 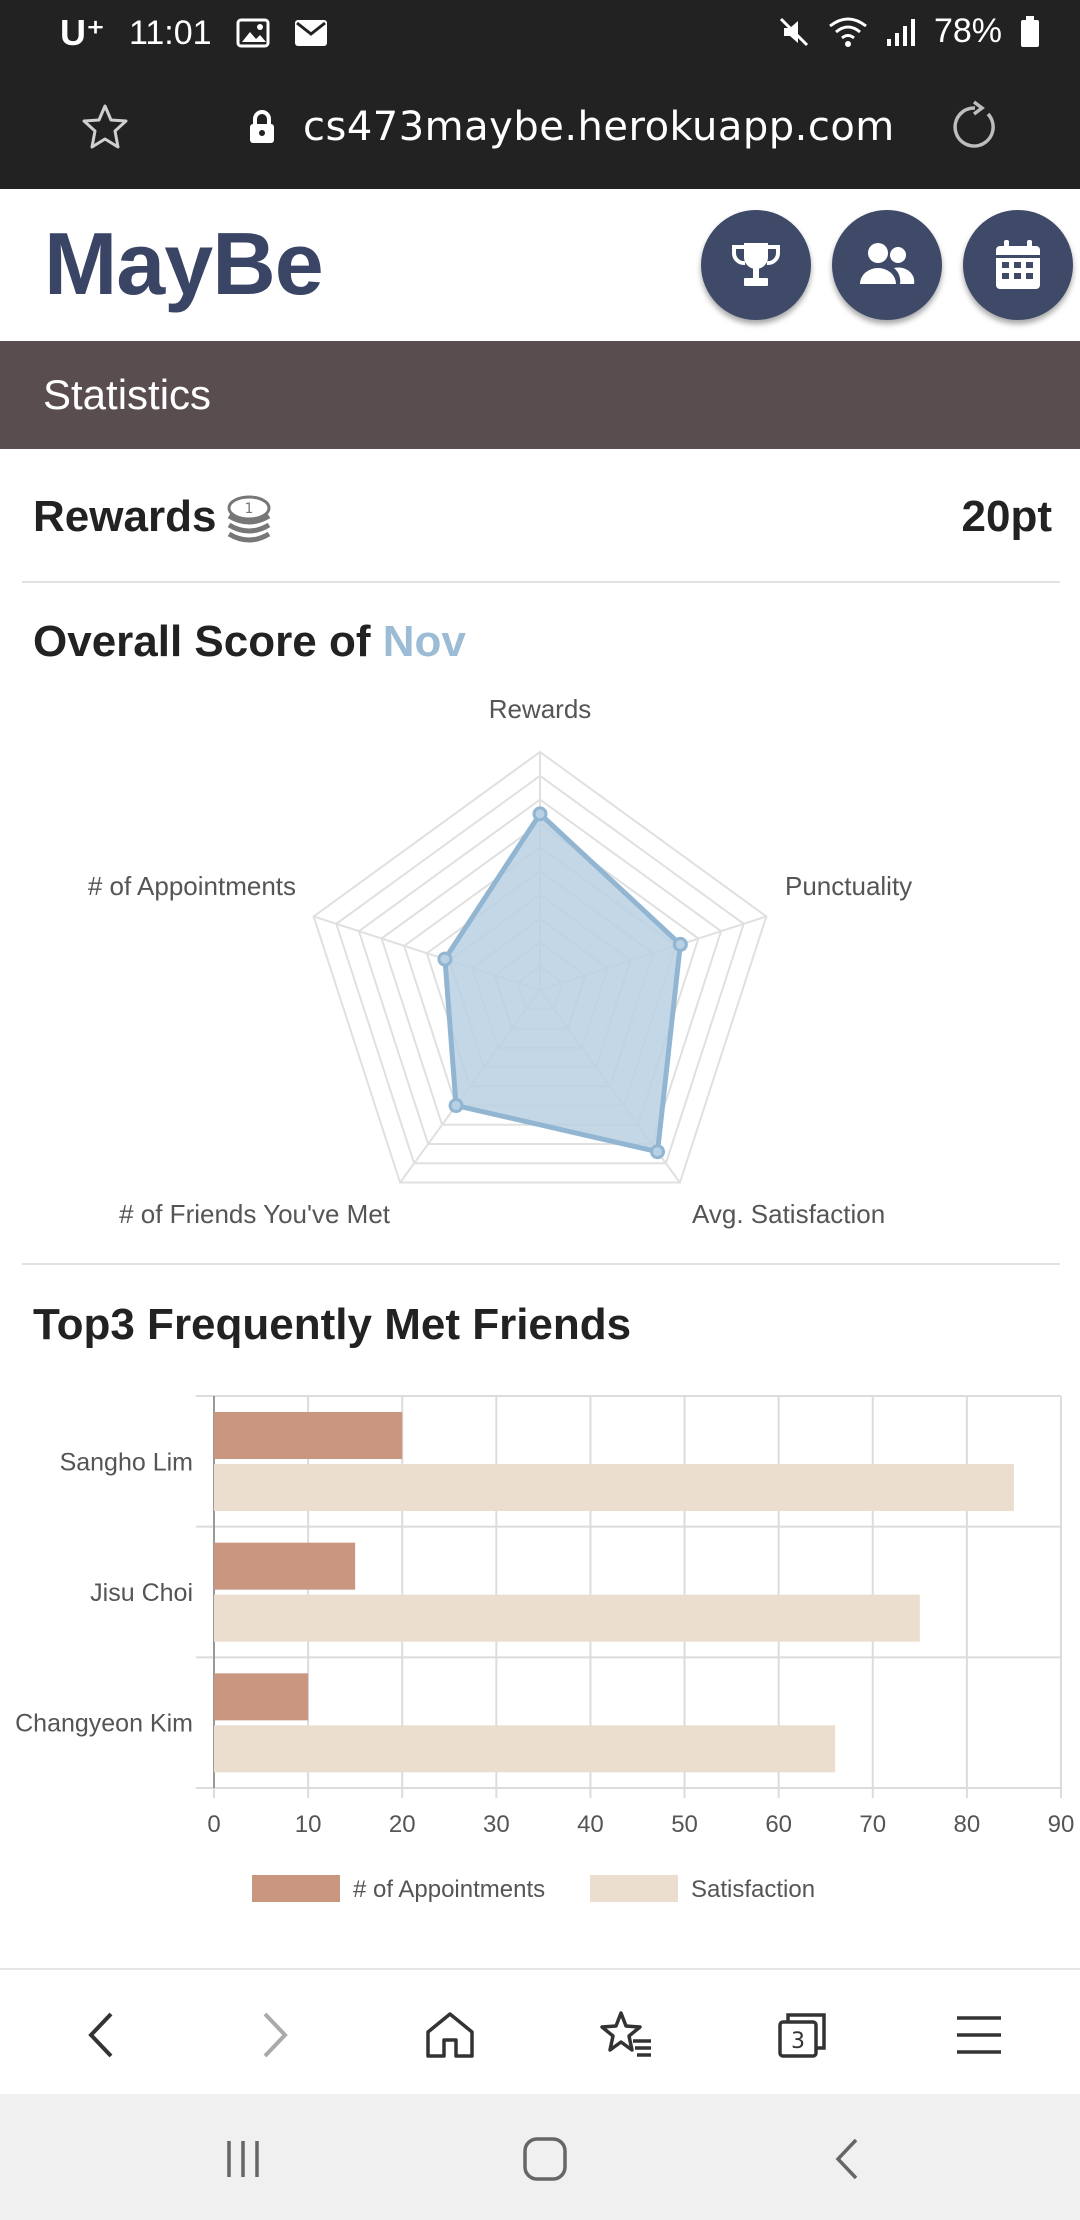 I want to click on section-header: Statistics, so click(x=540, y=395).